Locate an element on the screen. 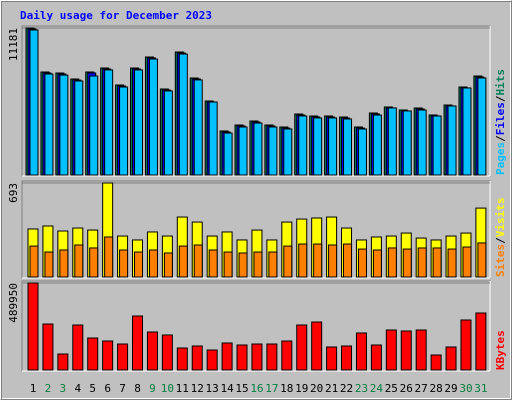 The height and width of the screenshot is (400, 512). x-tick-label: 4 is located at coordinates (77, 388).